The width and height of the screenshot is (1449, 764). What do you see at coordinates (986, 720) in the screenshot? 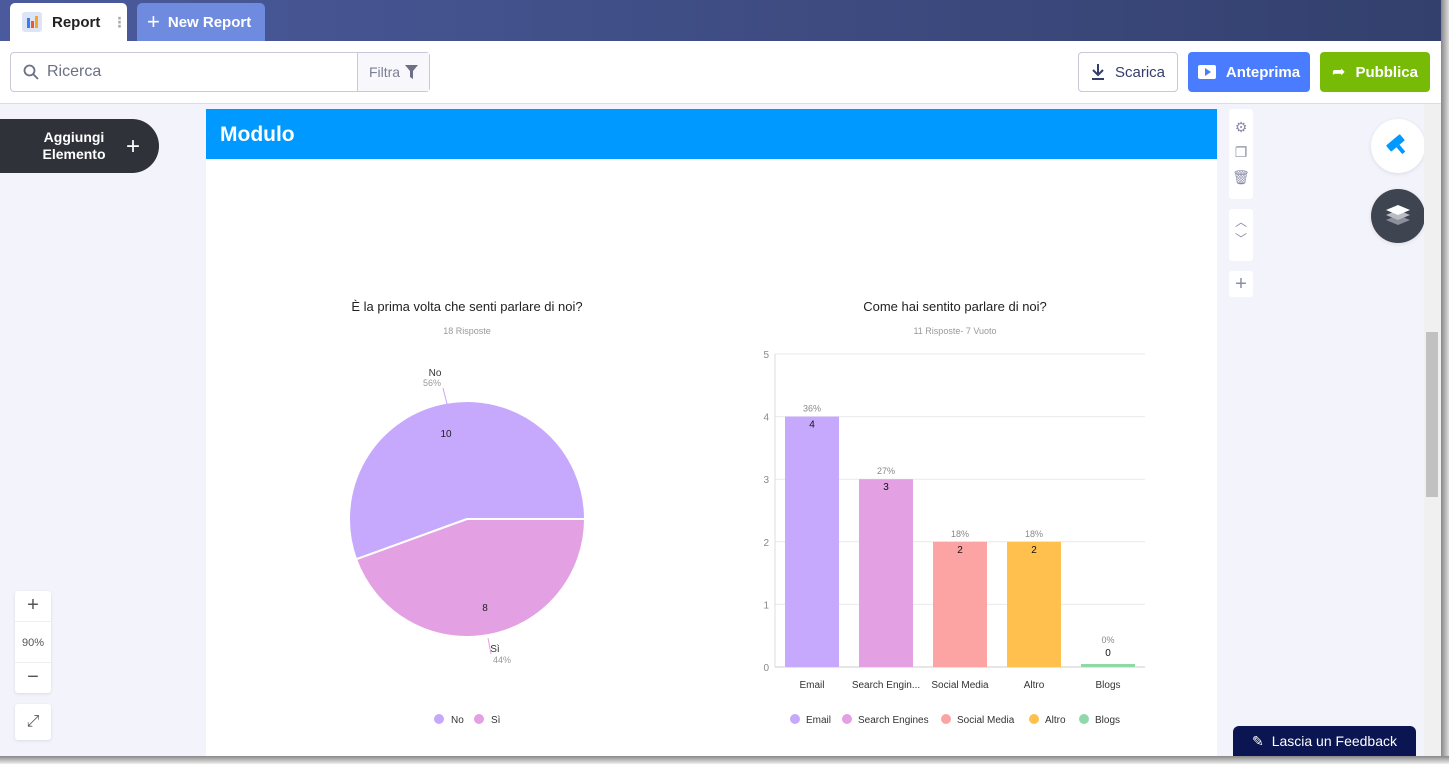
I see `legend-label: Social Media` at bounding box center [986, 720].